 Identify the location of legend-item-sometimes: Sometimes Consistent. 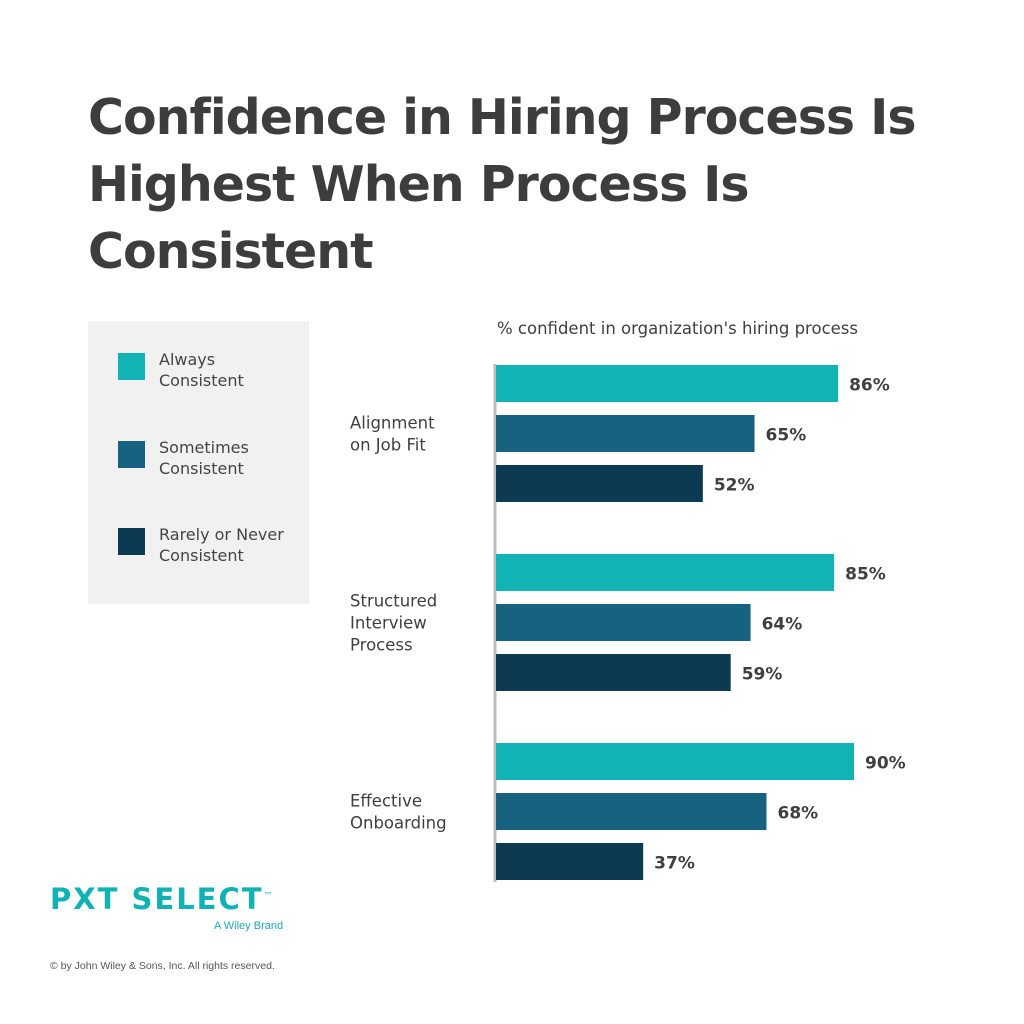
(183, 458).